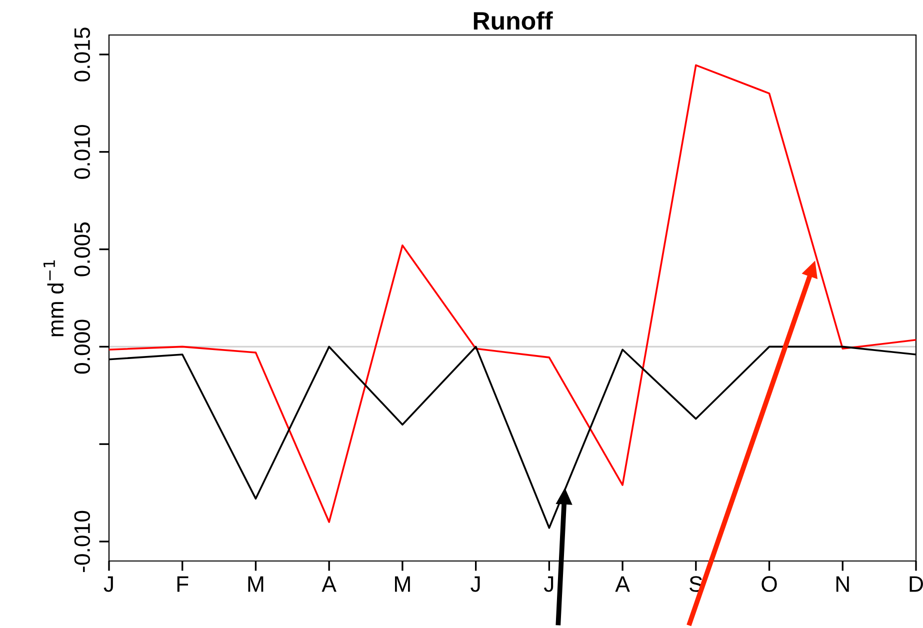 The width and height of the screenshot is (923, 628). I want to click on y-axis-title: mm d$^{−1}$, so click(54, 298).